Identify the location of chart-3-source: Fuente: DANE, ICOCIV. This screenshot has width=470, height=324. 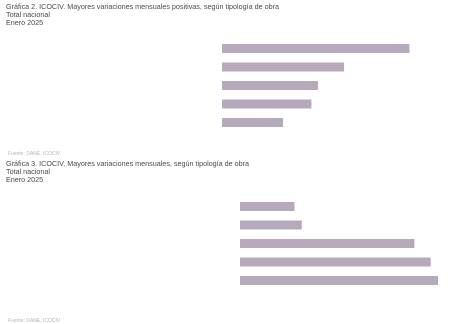
(34, 321).